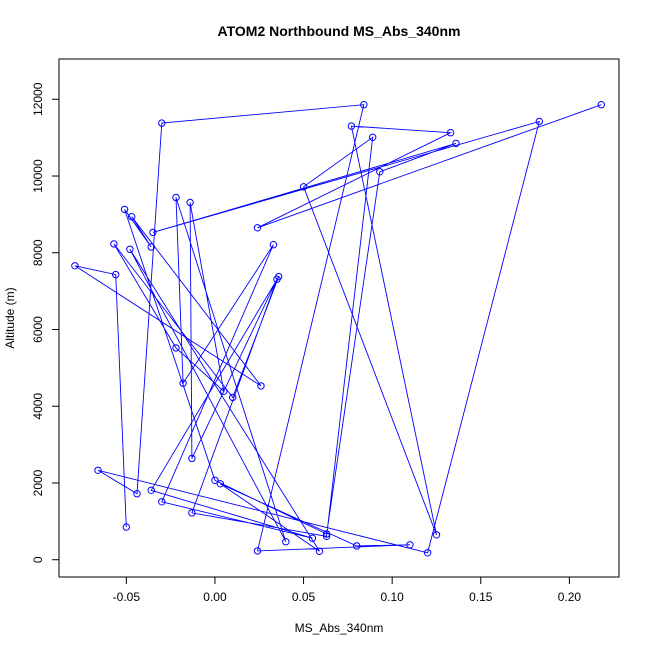  What do you see at coordinates (38, 482) in the screenshot?
I see `y-tick-label: 2000` at bounding box center [38, 482].